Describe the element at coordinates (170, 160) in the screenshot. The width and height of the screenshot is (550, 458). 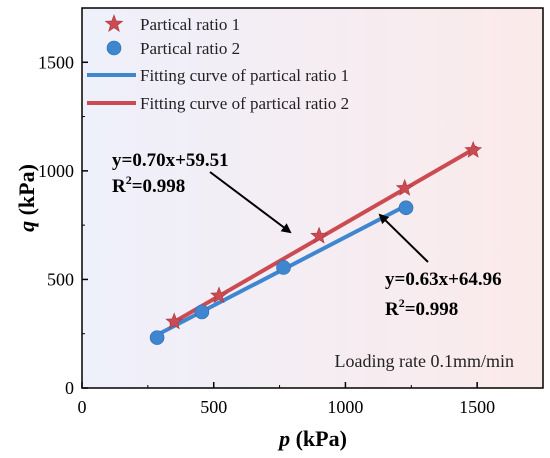
I see `equation-text: y=0.70x+59.51` at that location.